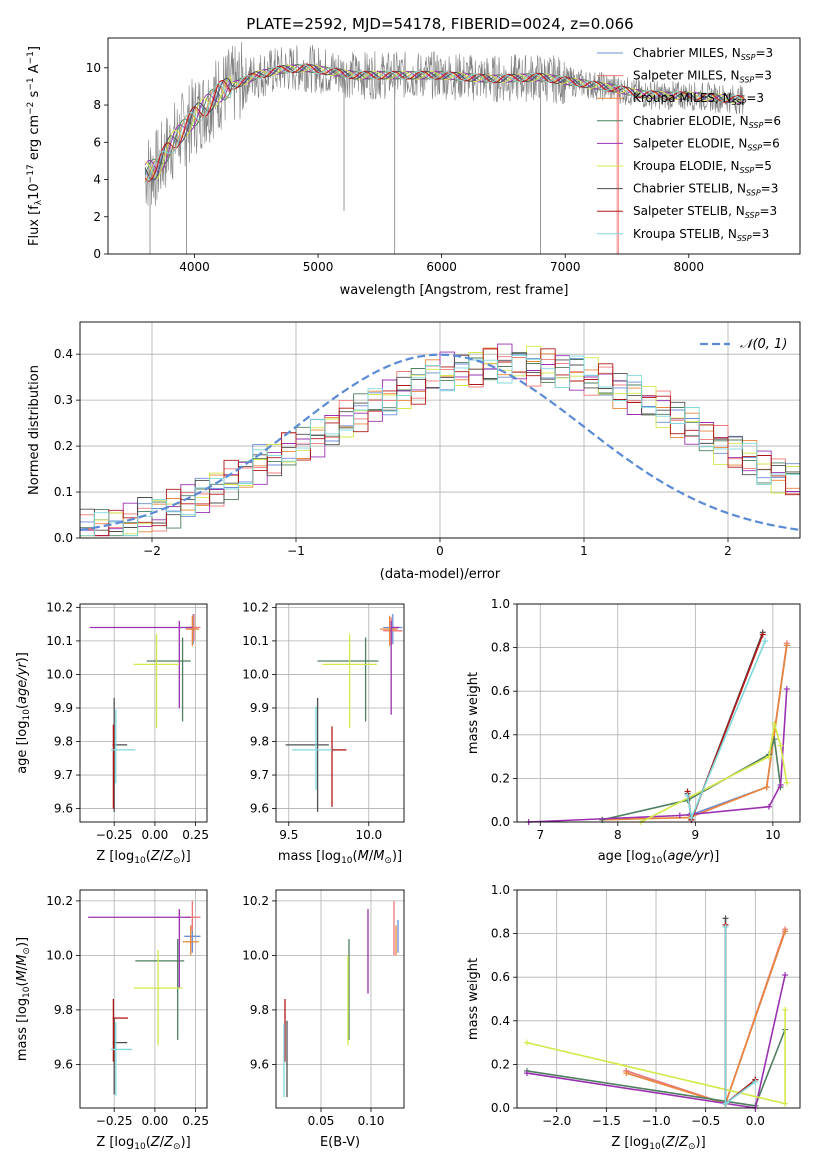 This screenshot has width=819, height=1170. I want to click on legend-entry: Salpeter ELODIE, NSSP=6, so click(706, 144).